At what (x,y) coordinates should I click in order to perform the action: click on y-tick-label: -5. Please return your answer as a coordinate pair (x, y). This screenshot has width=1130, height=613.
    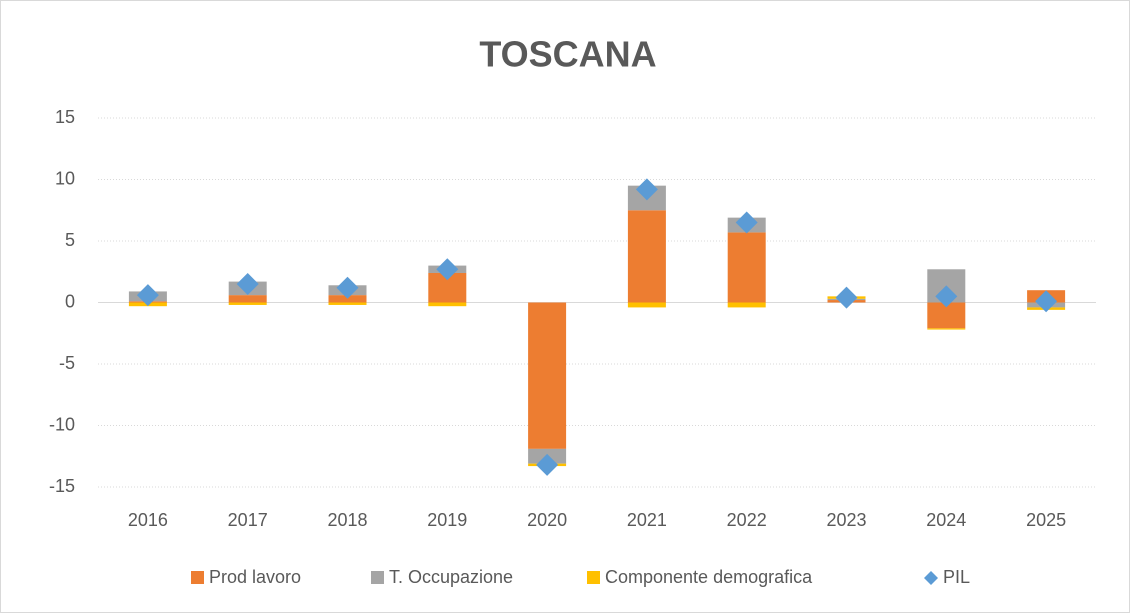
    Looking at the image, I should click on (67, 363).